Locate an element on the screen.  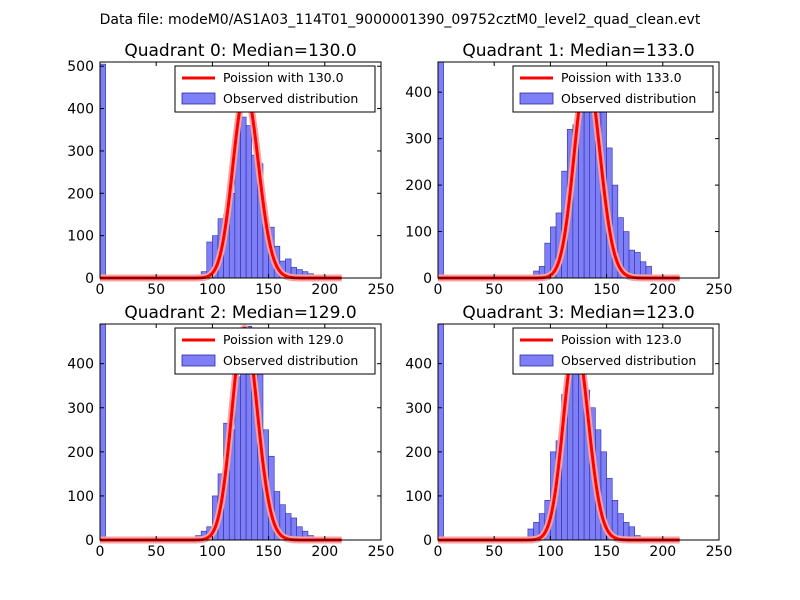
quadrant-1-legend-poisson-label: Poission with 133.0 is located at coordinates (621, 77).